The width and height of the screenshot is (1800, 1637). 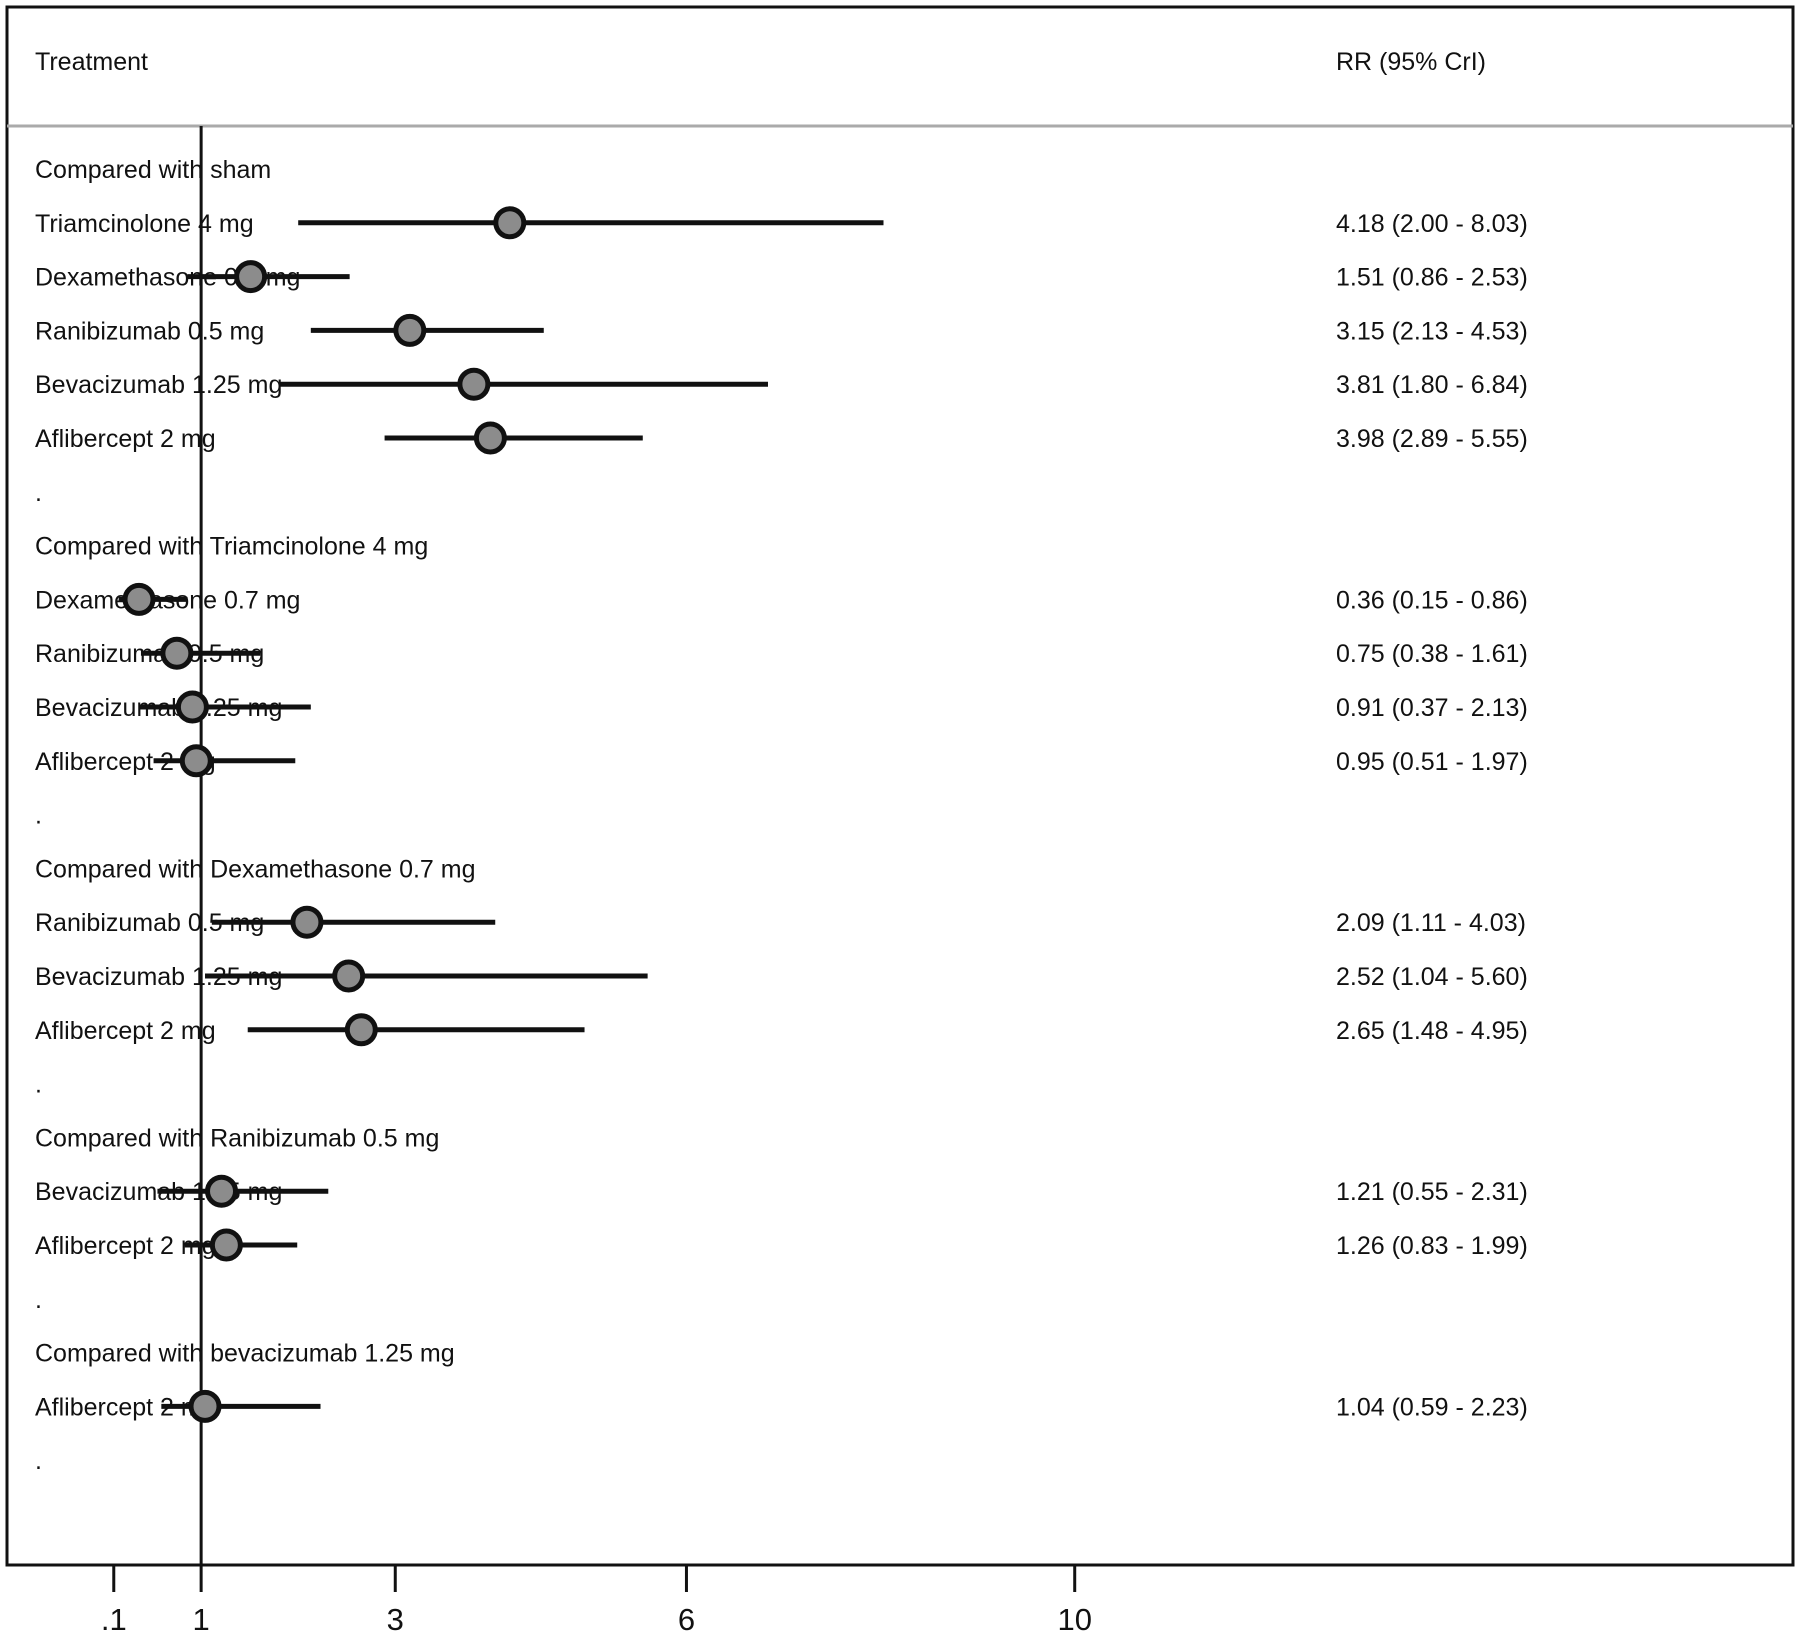 I want to click on estimate-value: 3.15 (2.13 - 4.53), so click(x=1432, y=331).